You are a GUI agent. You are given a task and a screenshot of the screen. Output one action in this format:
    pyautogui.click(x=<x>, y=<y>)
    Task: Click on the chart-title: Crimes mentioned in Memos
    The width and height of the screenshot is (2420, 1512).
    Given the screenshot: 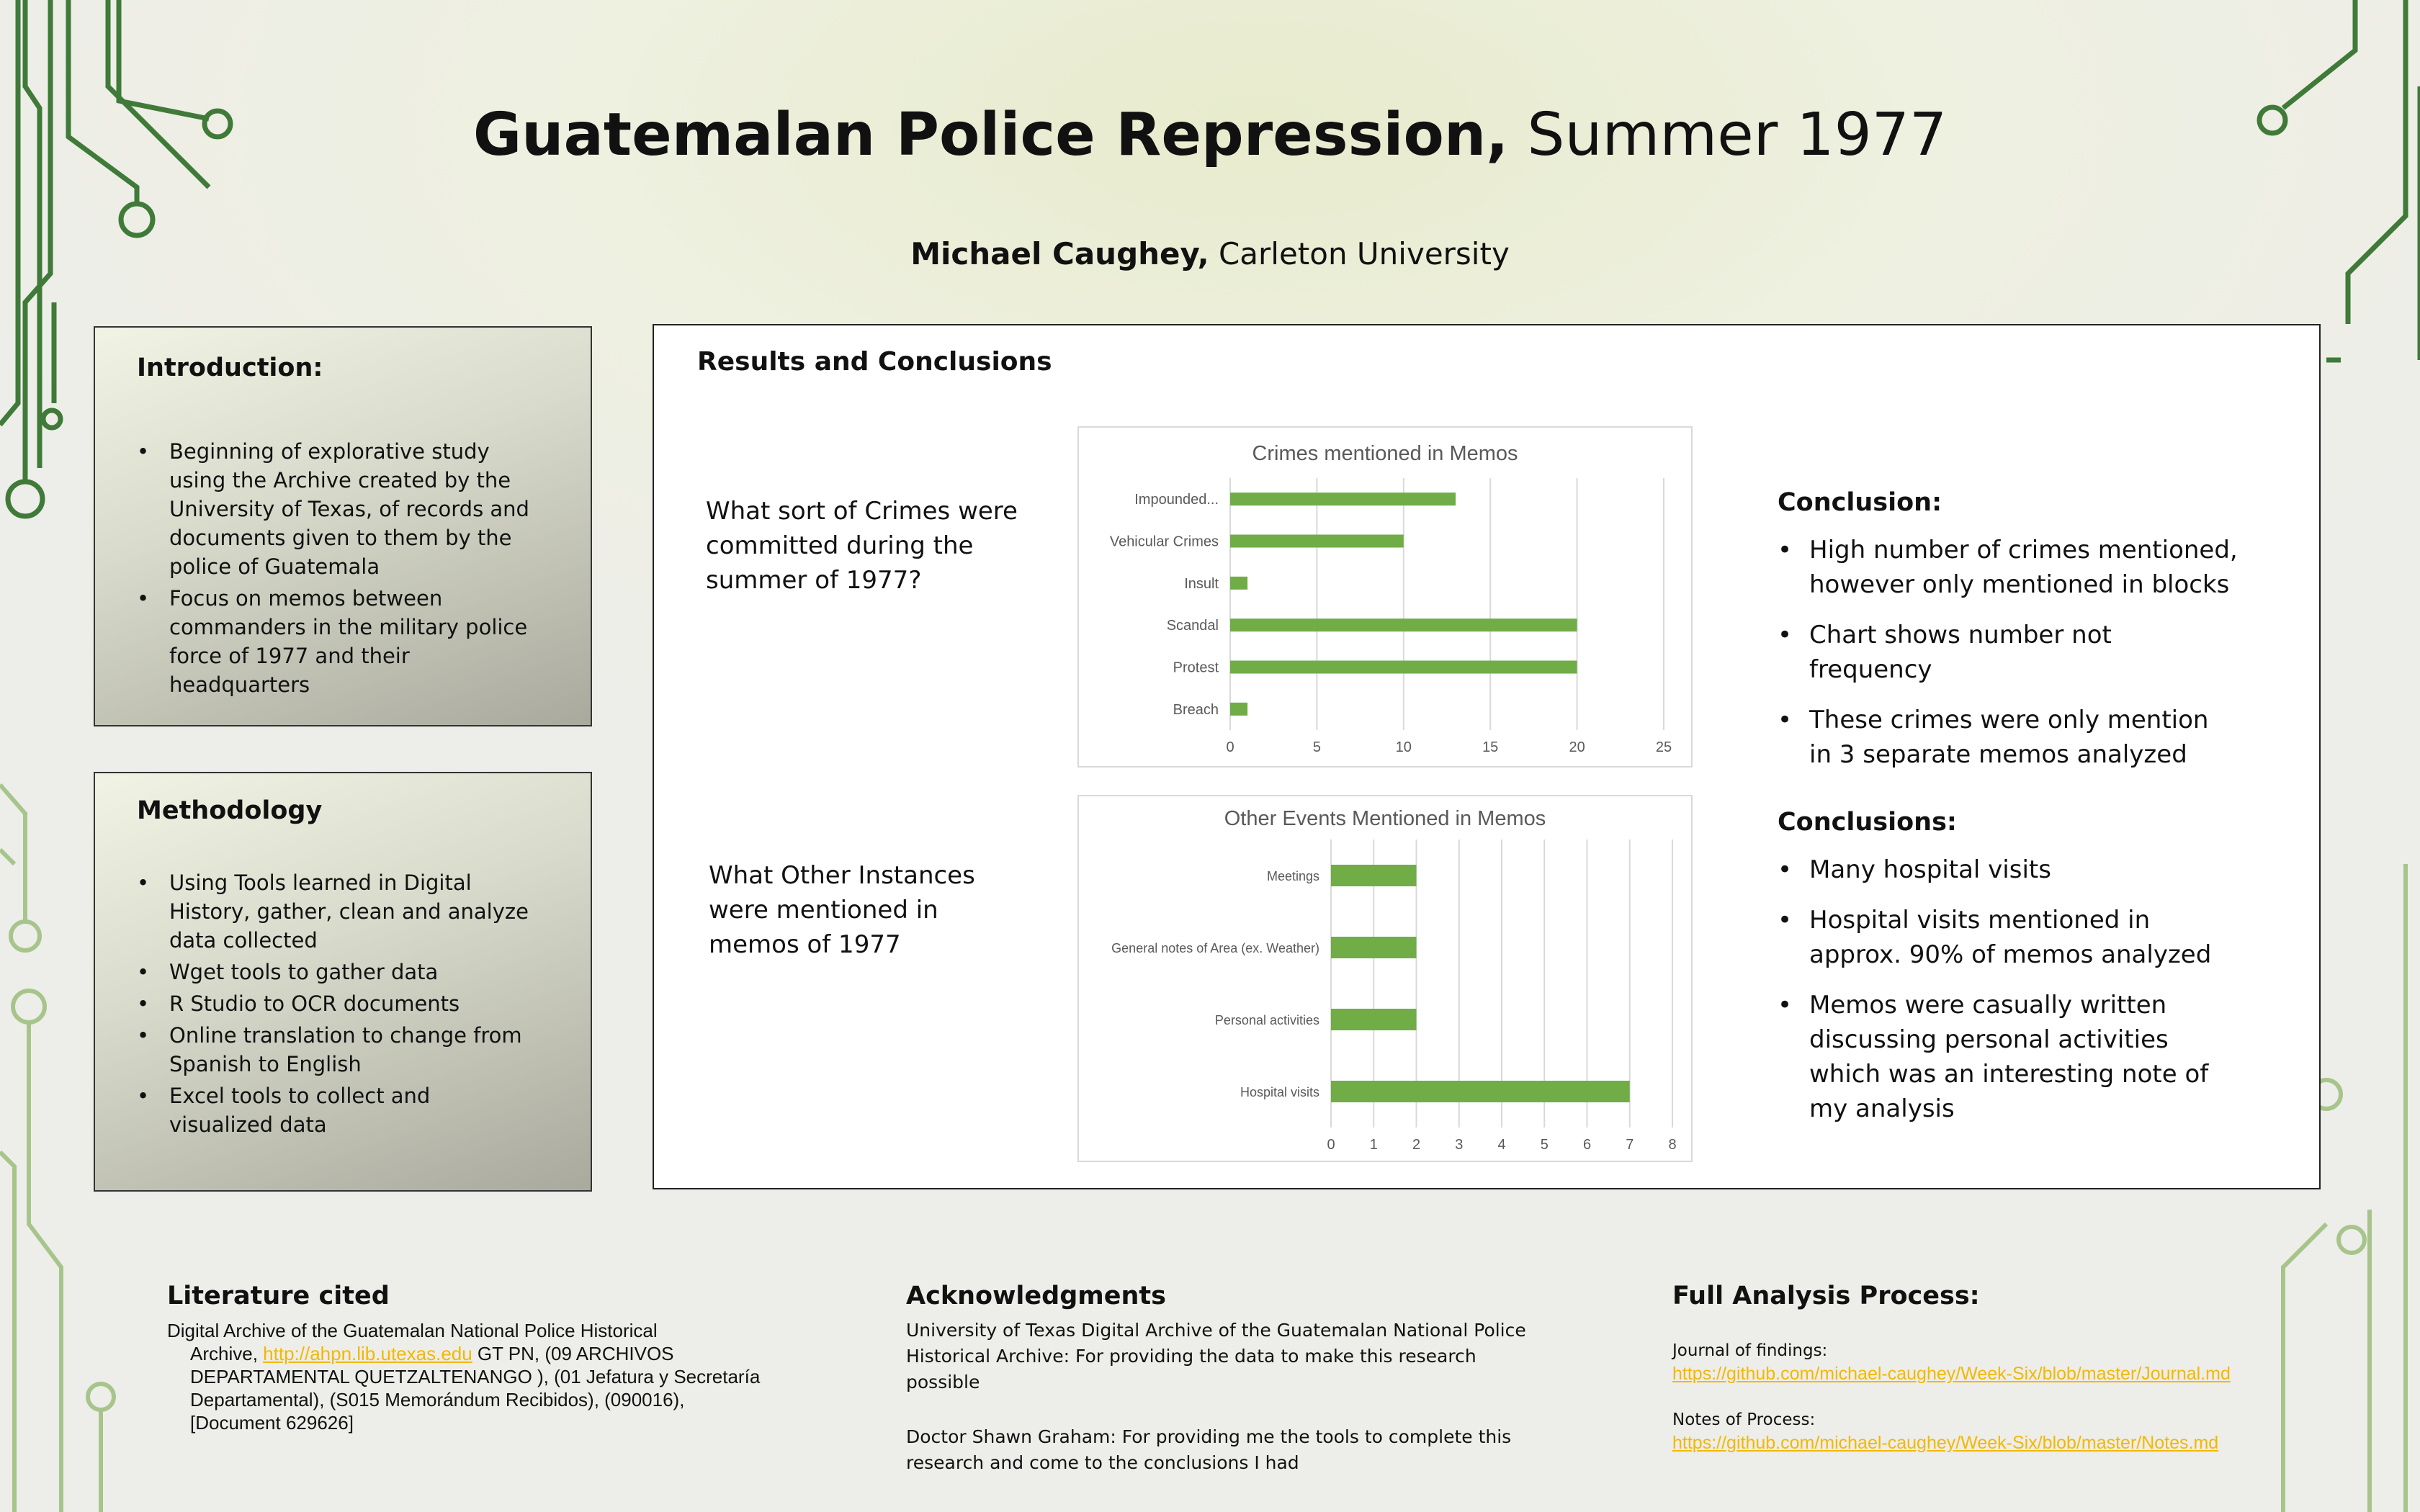 What is the action you would take?
    pyautogui.click(x=1385, y=453)
    